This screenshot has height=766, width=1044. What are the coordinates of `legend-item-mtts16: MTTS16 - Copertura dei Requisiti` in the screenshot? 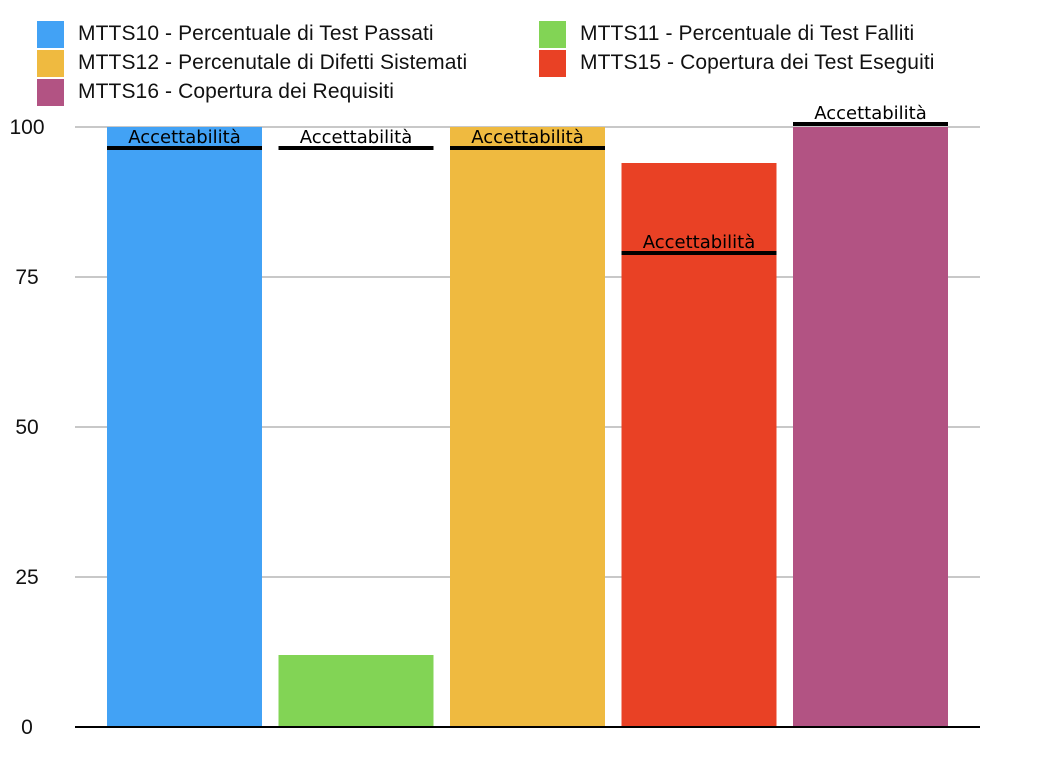 It's located at (215, 92).